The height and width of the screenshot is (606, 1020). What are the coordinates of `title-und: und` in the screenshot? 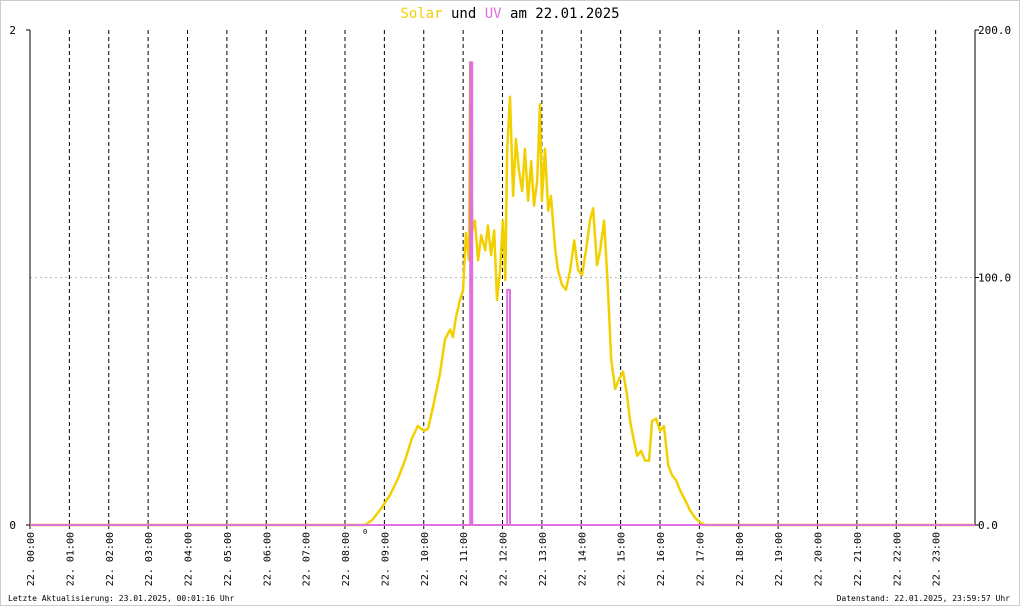 It's located at (463, 14).